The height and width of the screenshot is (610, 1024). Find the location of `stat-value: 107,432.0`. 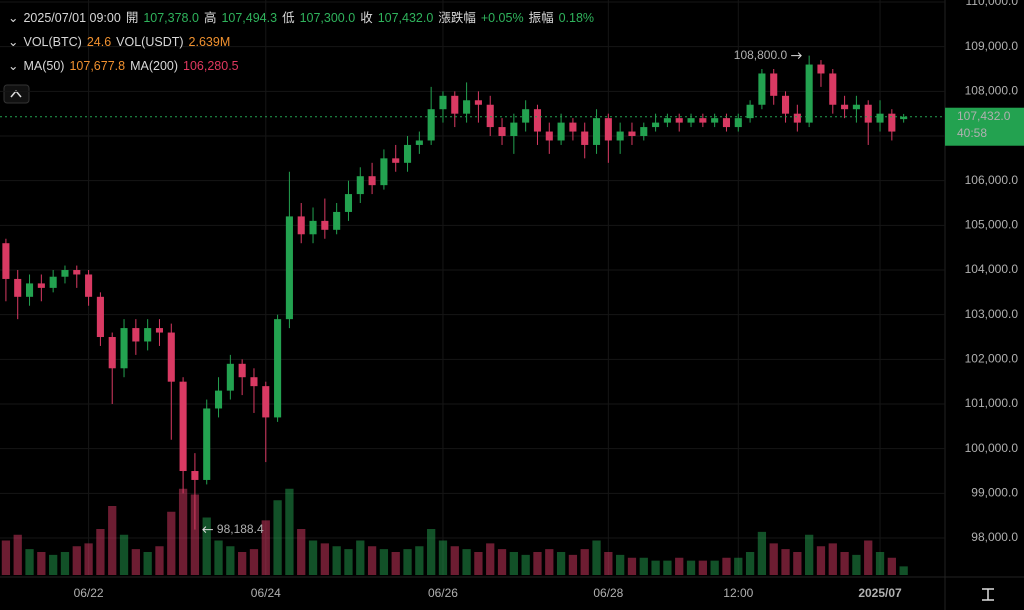

stat-value: 107,432.0 is located at coordinates (405, 18).